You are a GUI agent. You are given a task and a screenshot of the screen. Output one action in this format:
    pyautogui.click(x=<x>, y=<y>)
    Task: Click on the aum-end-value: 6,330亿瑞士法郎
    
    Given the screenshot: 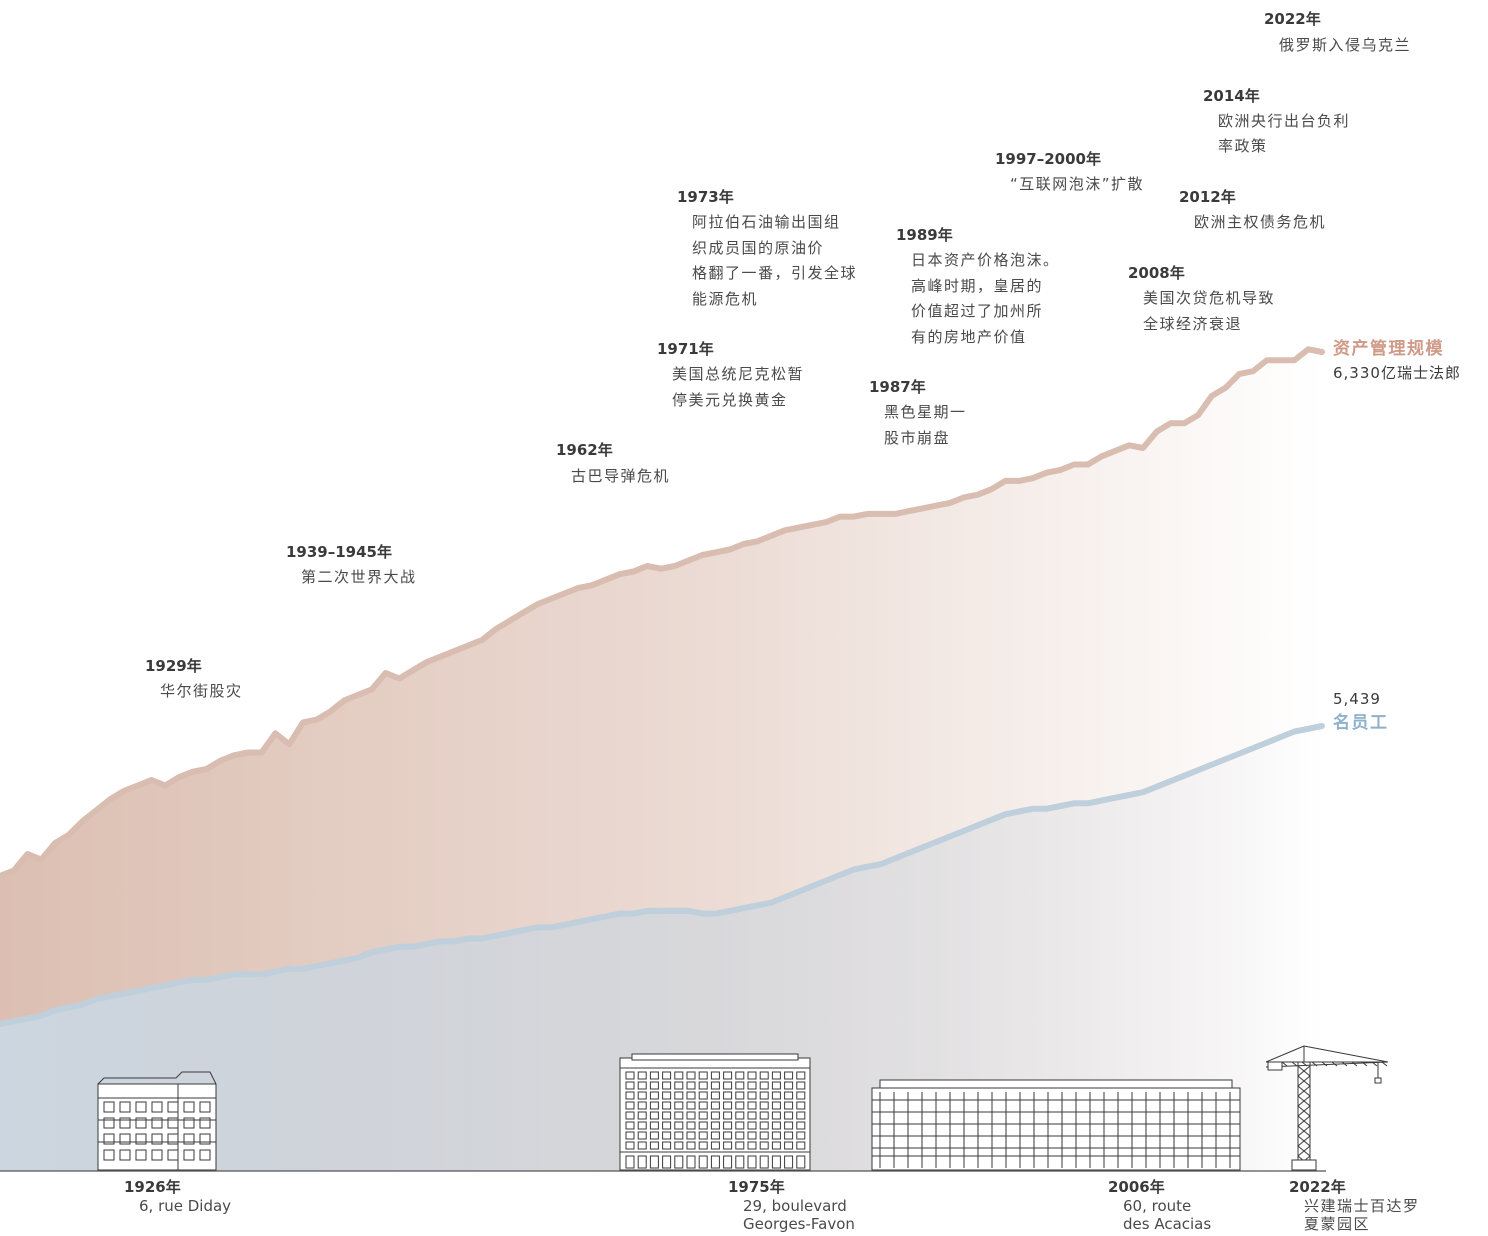 What is the action you would take?
    pyautogui.click(x=1397, y=373)
    